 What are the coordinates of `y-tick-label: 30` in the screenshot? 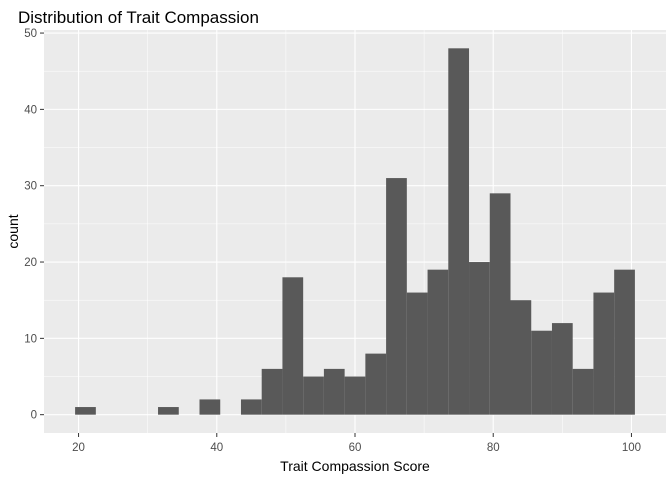 It's located at (30, 187).